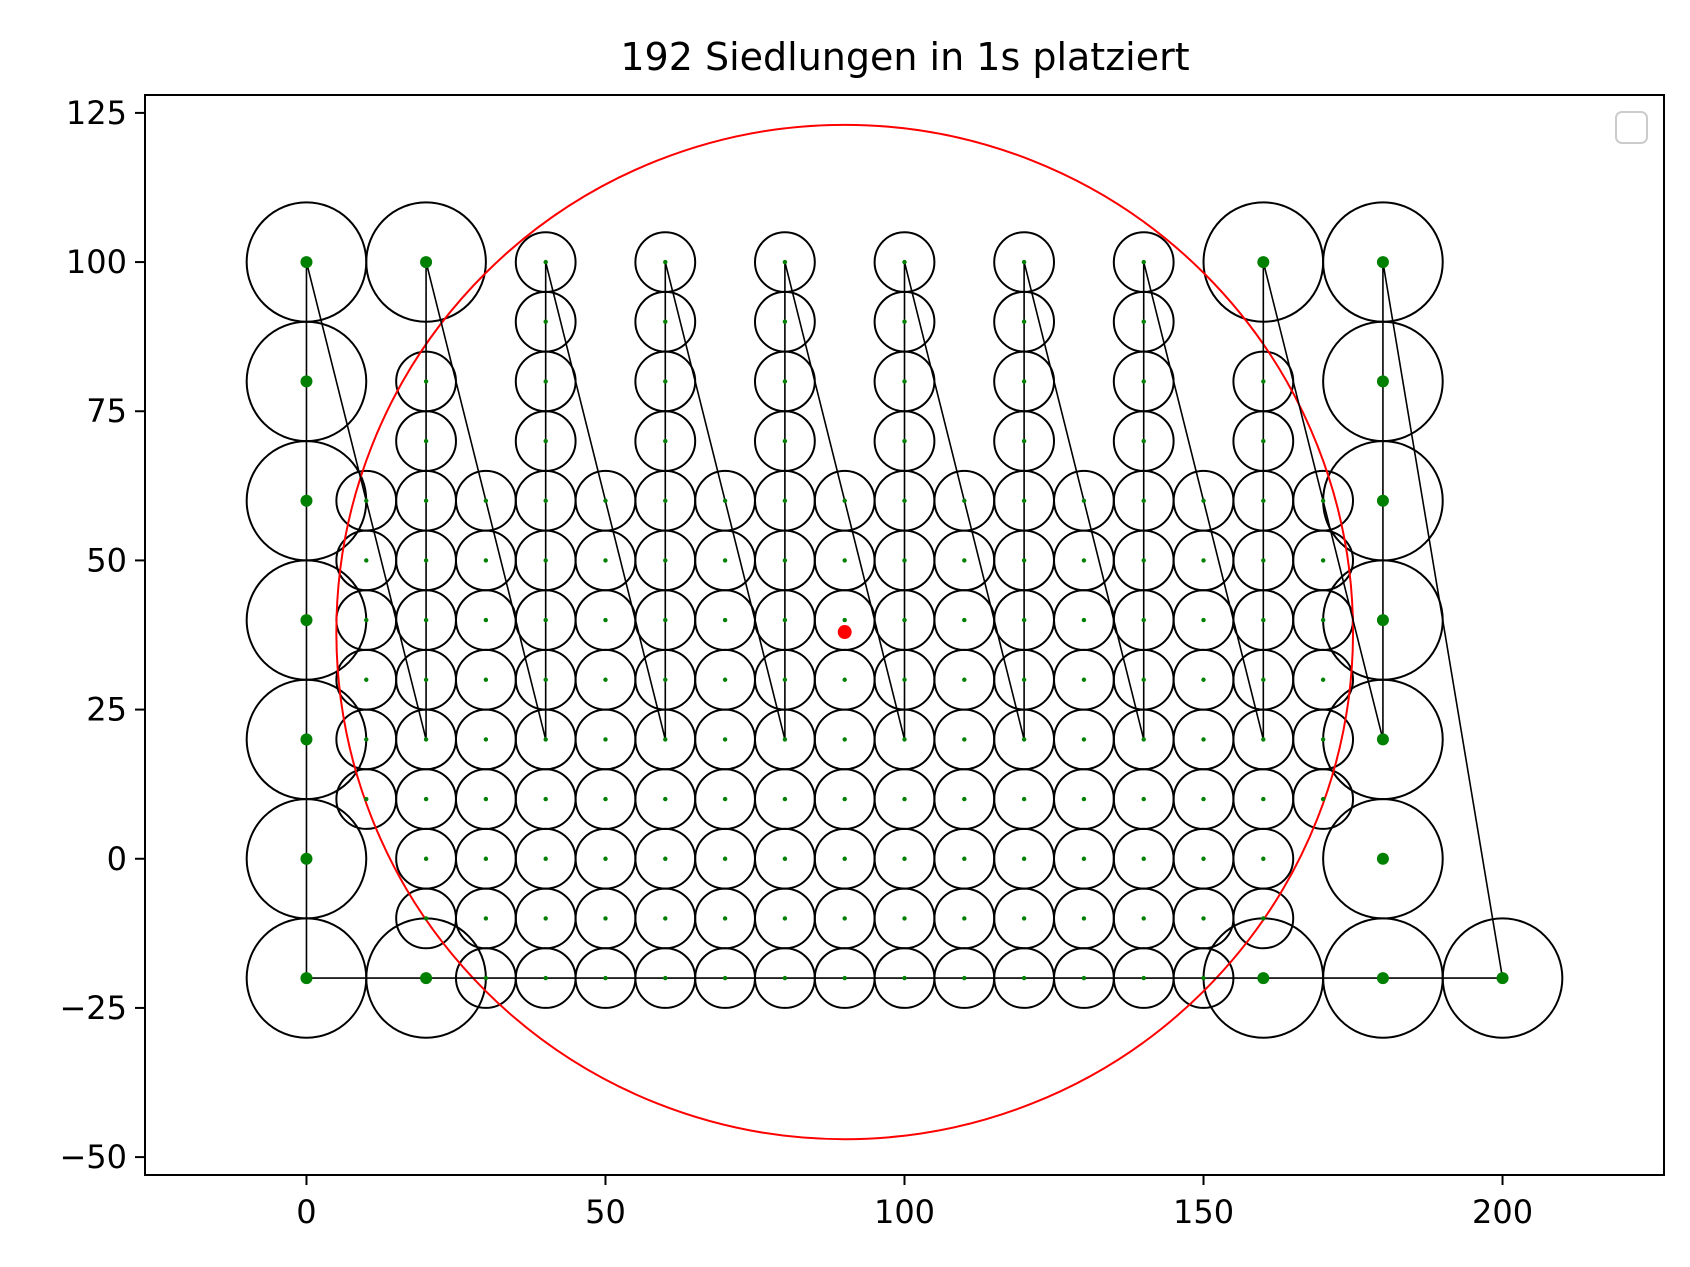 The width and height of the screenshot is (1690, 1267). What do you see at coordinates (96, 262) in the screenshot?
I see `y-tick-label: 100` at bounding box center [96, 262].